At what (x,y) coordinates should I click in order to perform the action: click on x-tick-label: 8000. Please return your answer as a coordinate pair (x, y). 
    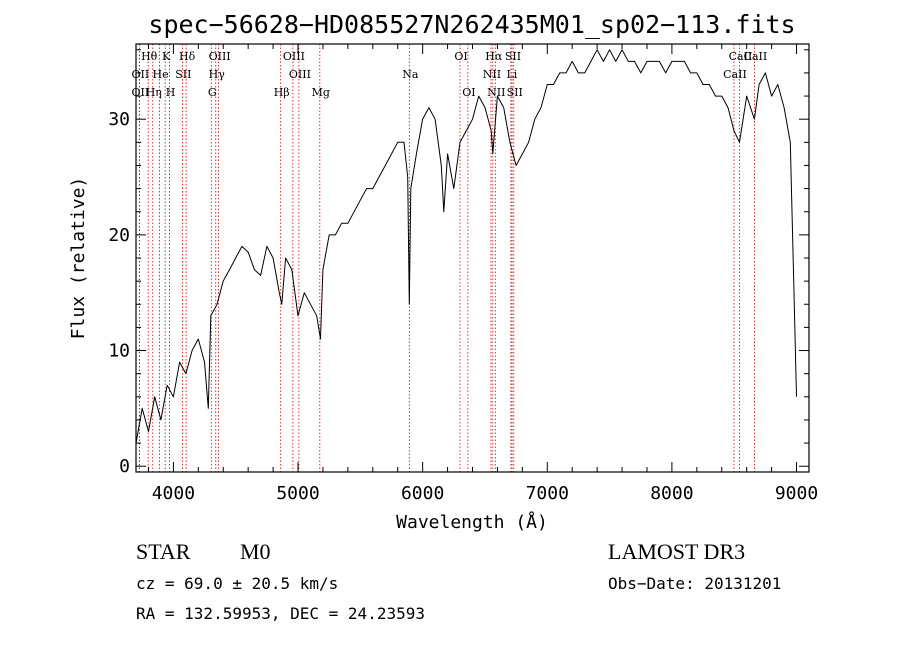
    Looking at the image, I should click on (671, 493).